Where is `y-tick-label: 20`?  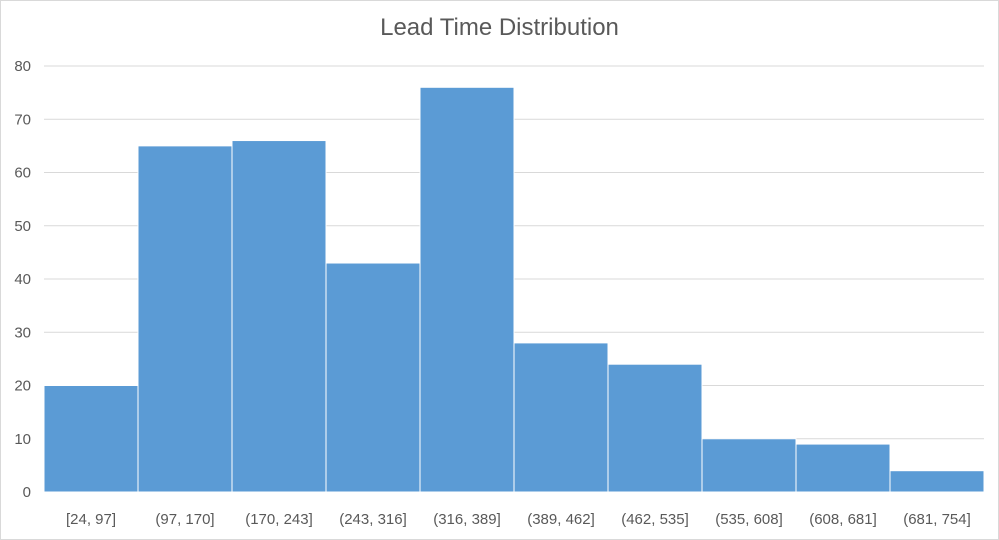 y-tick-label: 20 is located at coordinates (22, 386).